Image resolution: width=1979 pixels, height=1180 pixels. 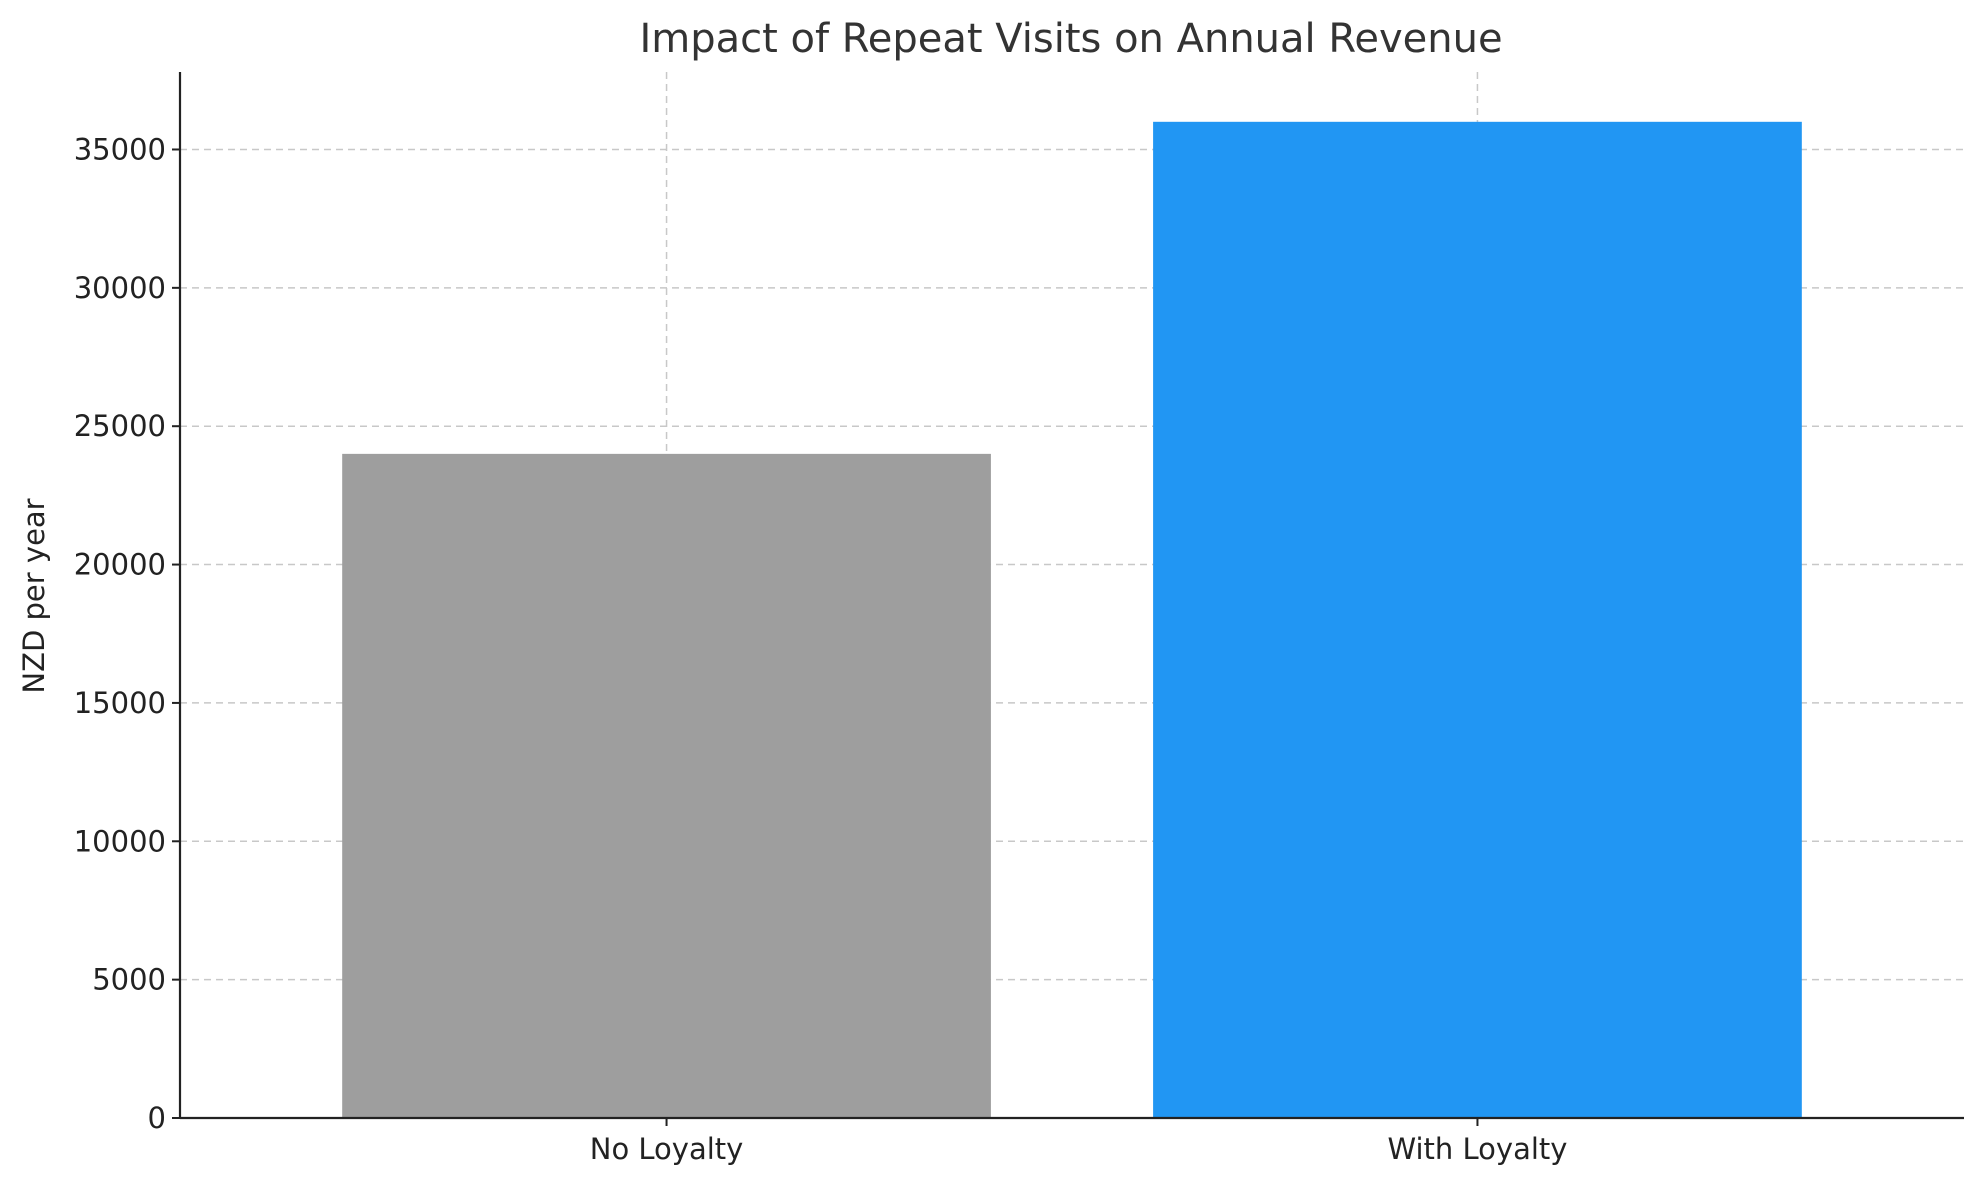 I want to click on y-tick-label: 15000, so click(x=120, y=703).